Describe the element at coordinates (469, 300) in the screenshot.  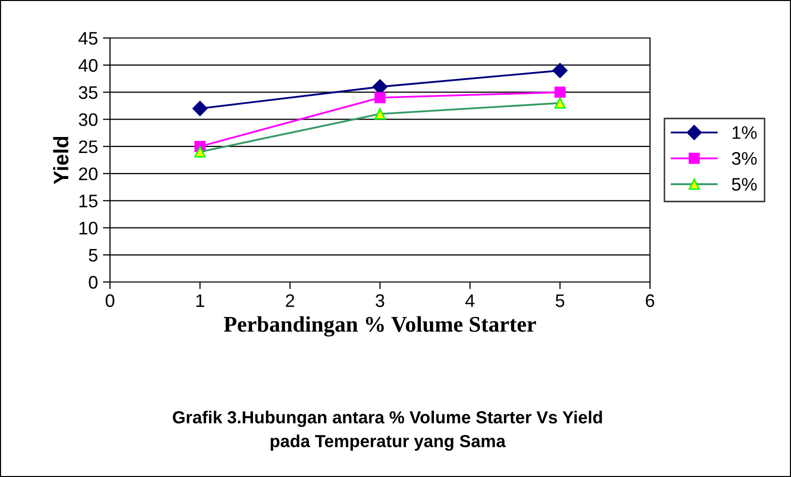
I see `x-tick-label: 4` at that location.